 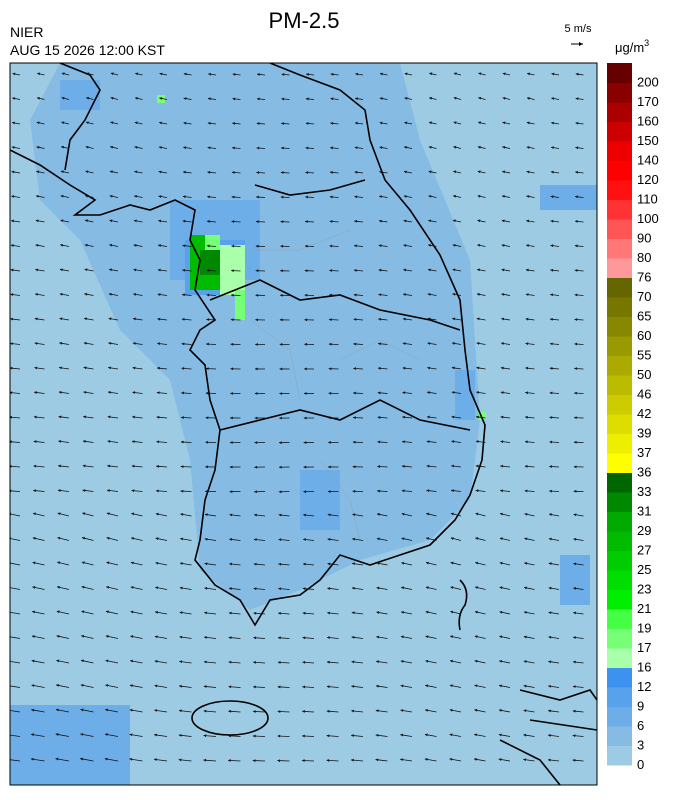 What do you see at coordinates (644, 530) in the screenshot?
I see `legend-label: 29` at bounding box center [644, 530].